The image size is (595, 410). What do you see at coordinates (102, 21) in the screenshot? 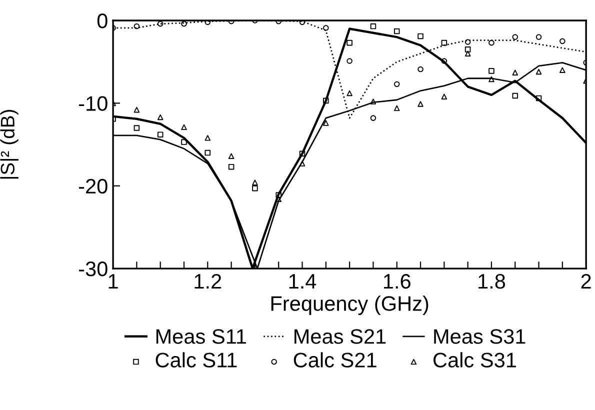
I see `y-tick-label: 0` at bounding box center [102, 21].